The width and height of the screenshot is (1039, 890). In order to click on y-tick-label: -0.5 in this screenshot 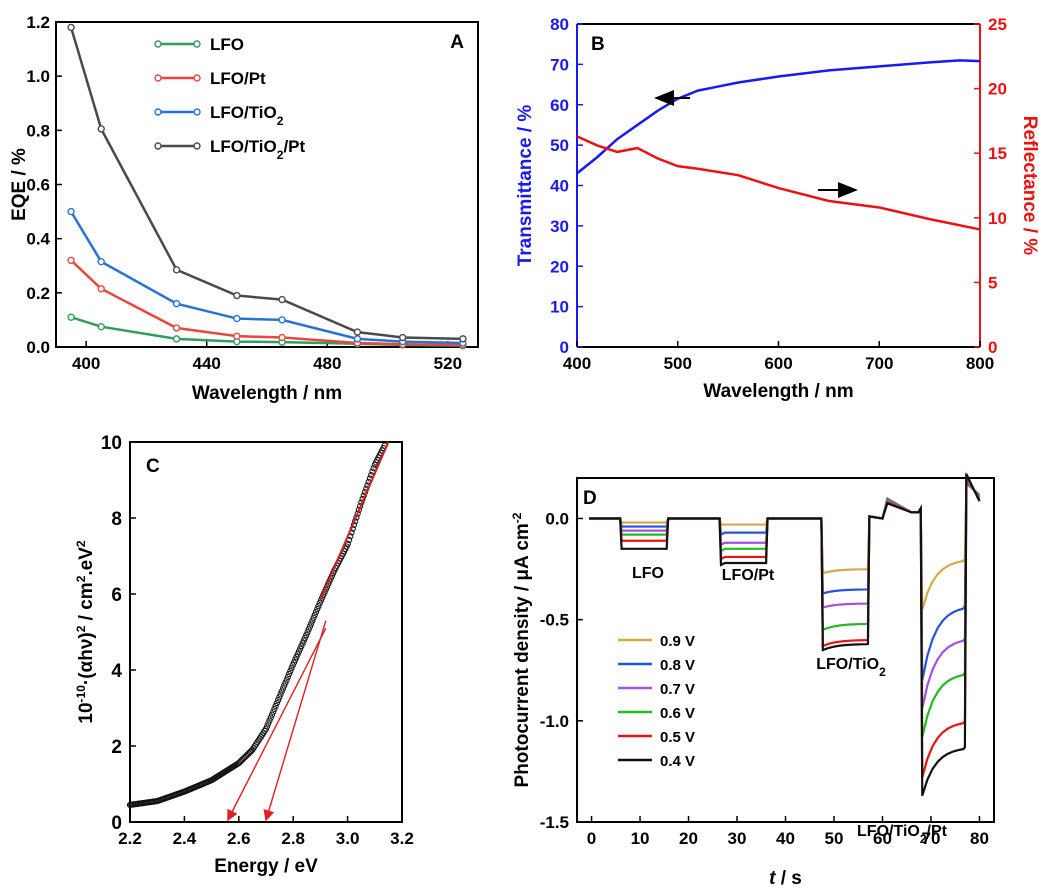, I will do `click(554, 620)`.